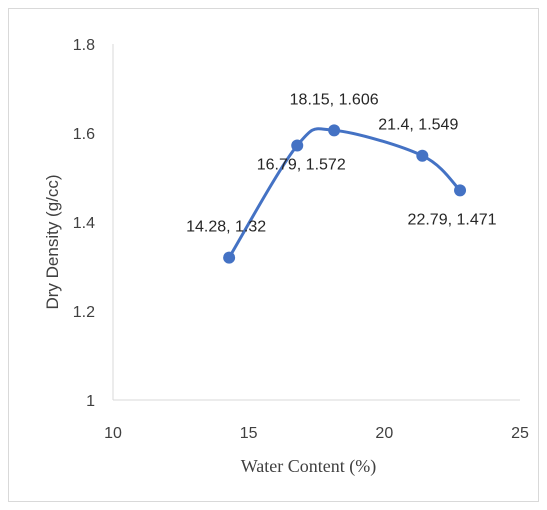 Image resolution: width=547 pixels, height=510 pixels. Describe the element at coordinates (301, 164) in the screenshot. I see `data-label: 16.79, 1.572` at that location.